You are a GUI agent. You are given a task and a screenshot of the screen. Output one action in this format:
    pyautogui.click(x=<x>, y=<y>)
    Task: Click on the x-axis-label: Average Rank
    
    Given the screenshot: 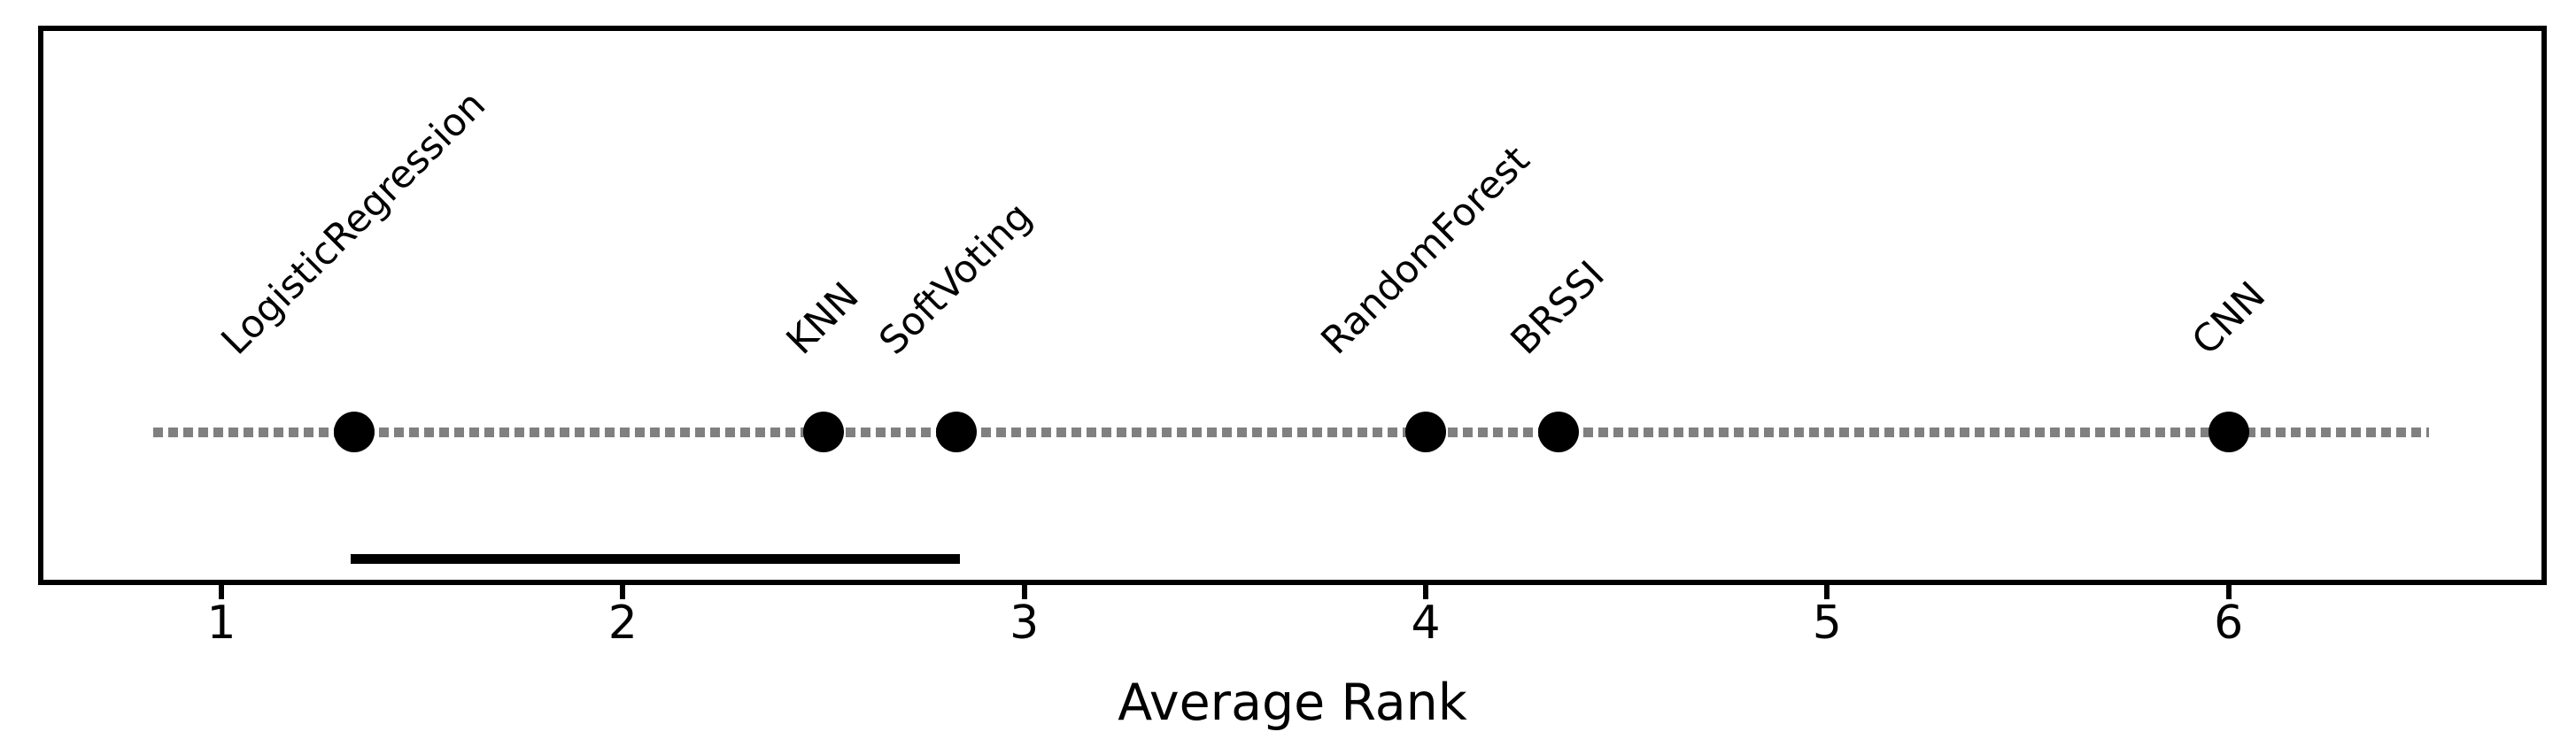 What is the action you would take?
    pyautogui.click(x=1292, y=703)
    